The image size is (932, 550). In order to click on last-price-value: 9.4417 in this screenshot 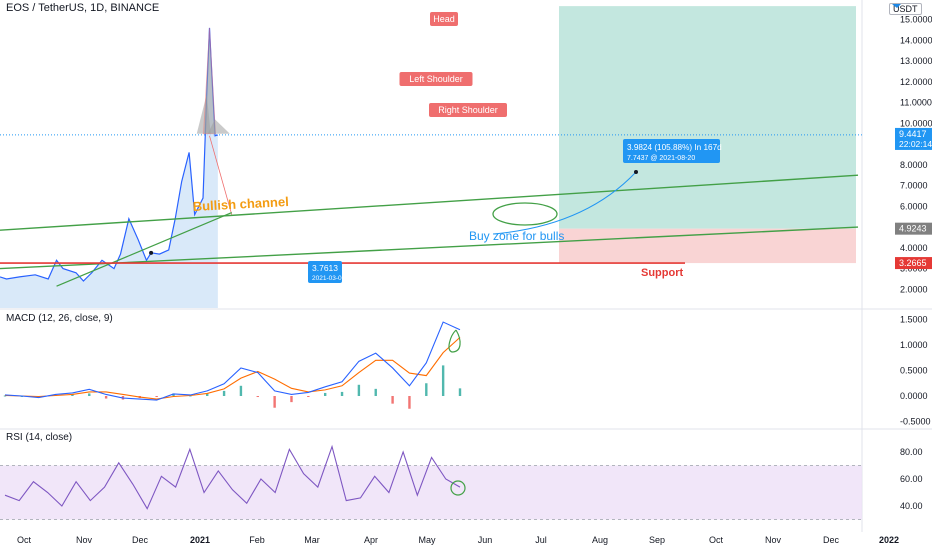, I will do `click(913, 134)`.